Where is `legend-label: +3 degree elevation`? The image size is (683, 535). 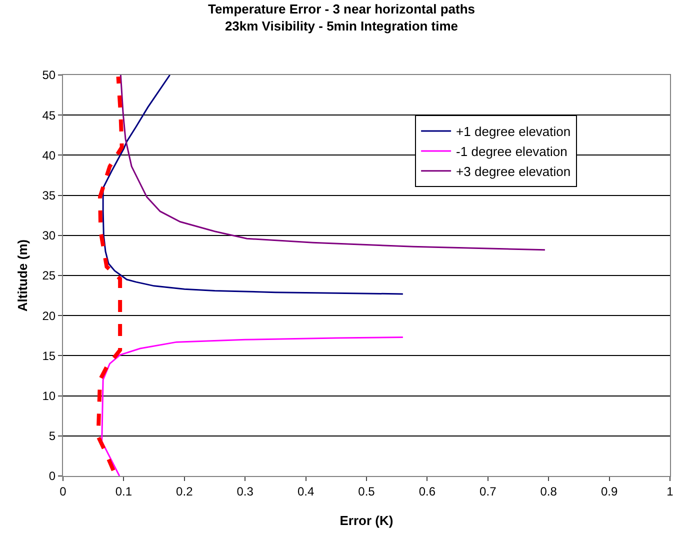
legend-label: +3 degree elevation is located at coordinates (513, 171).